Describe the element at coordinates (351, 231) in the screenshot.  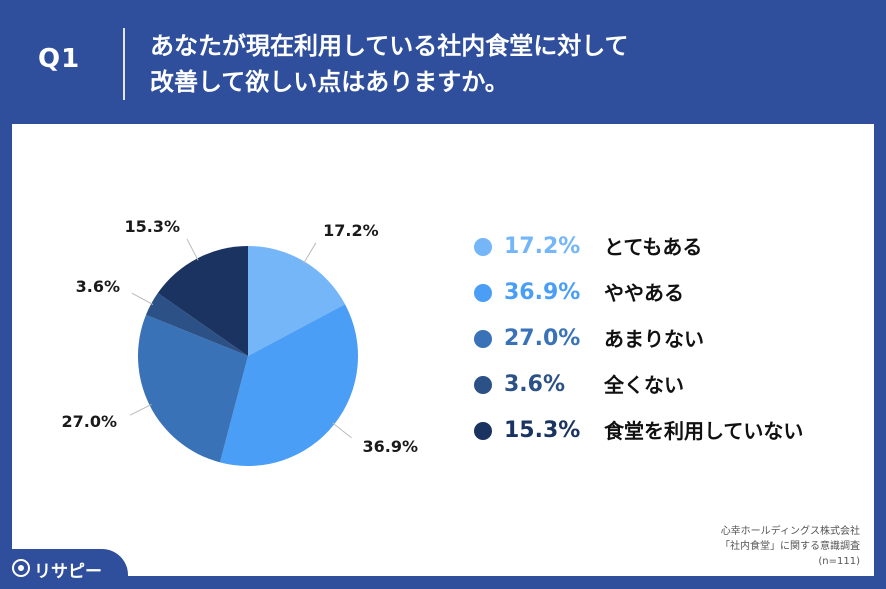
I see `pie-label-0: 17.2%` at that location.